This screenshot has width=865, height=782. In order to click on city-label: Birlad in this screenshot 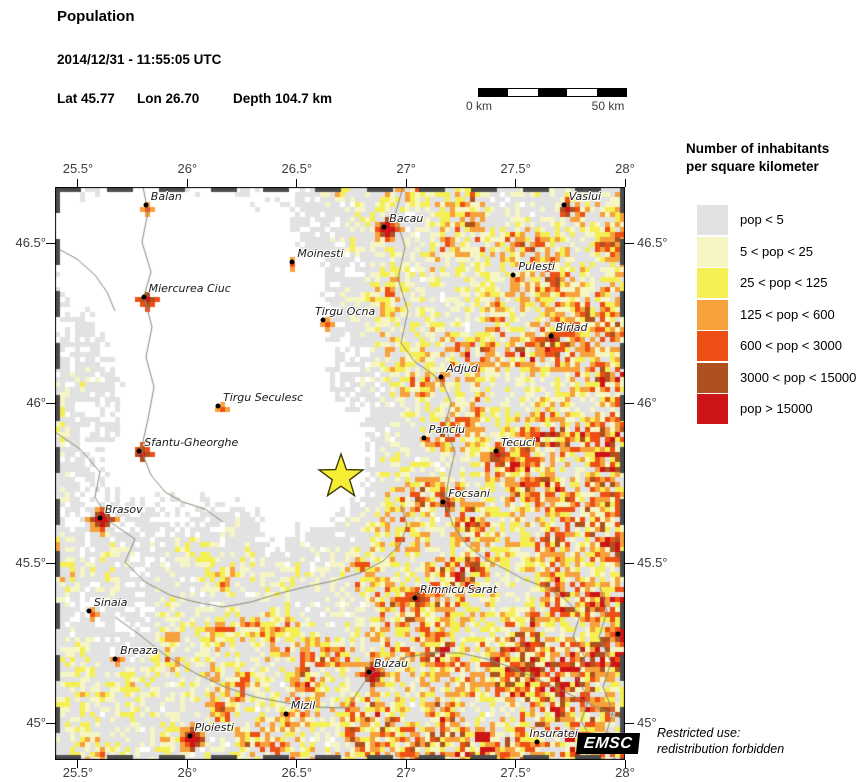, I will do `click(571, 327)`.